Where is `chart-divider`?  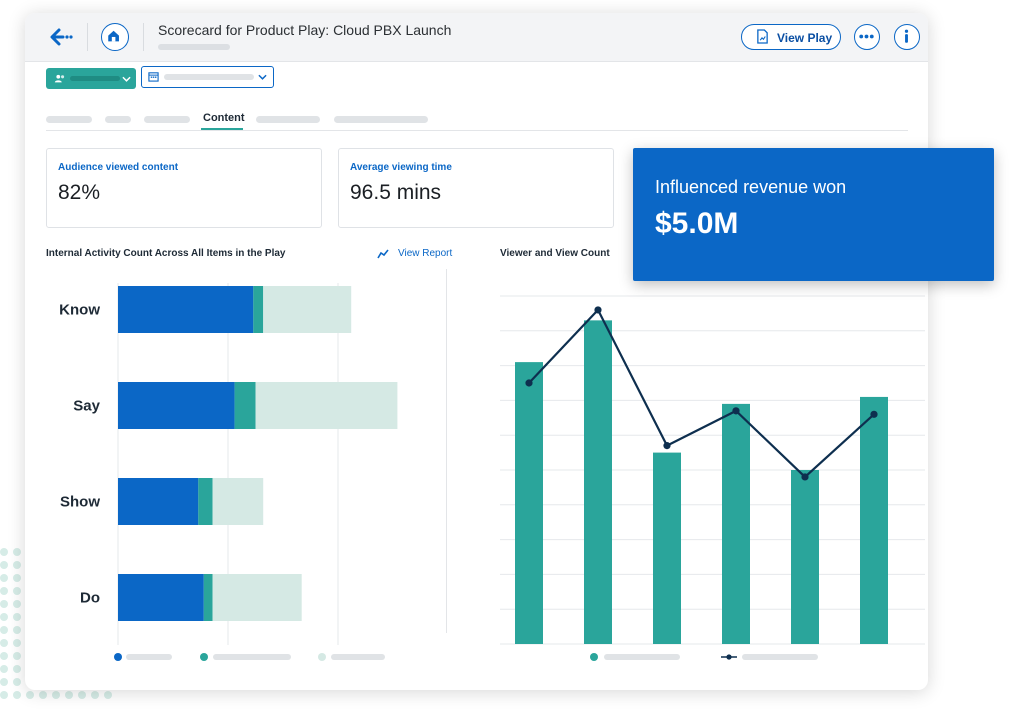 chart-divider is located at coordinates (446, 451).